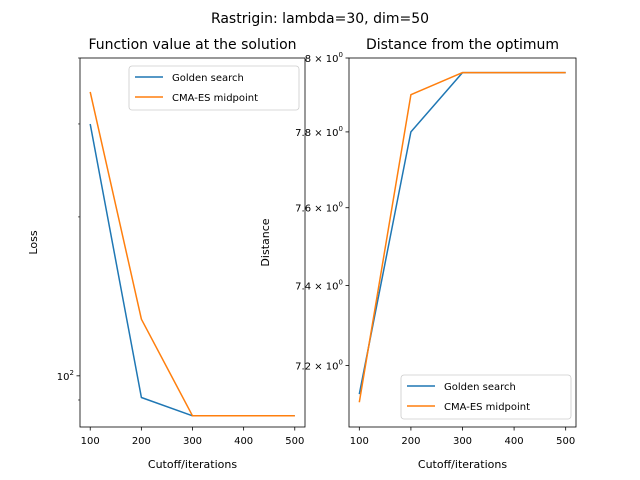 The width and height of the screenshot is (640, 480). What do you see at coordinates (320, 19) in the screenshot?
I see `figure-suptitle: Rastrigin: lambda=30, dim=50` at bounding box center [320, 19].